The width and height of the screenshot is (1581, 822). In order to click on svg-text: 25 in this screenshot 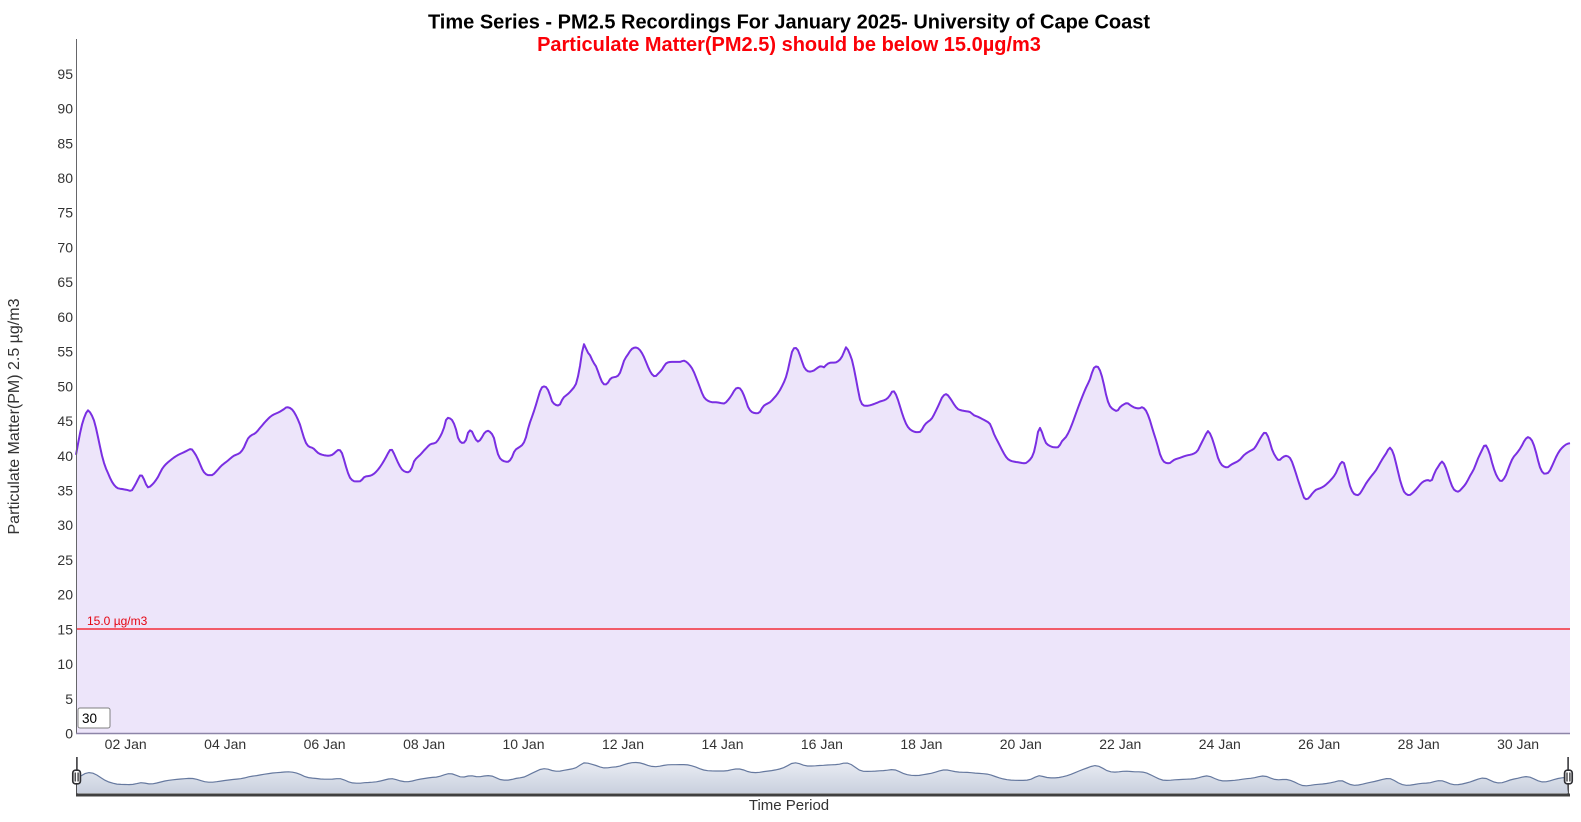, I will do `click(65, 560)`.